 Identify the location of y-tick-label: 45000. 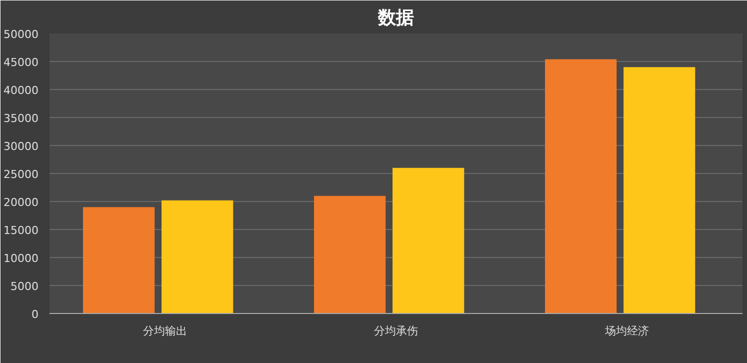
(21, 62).